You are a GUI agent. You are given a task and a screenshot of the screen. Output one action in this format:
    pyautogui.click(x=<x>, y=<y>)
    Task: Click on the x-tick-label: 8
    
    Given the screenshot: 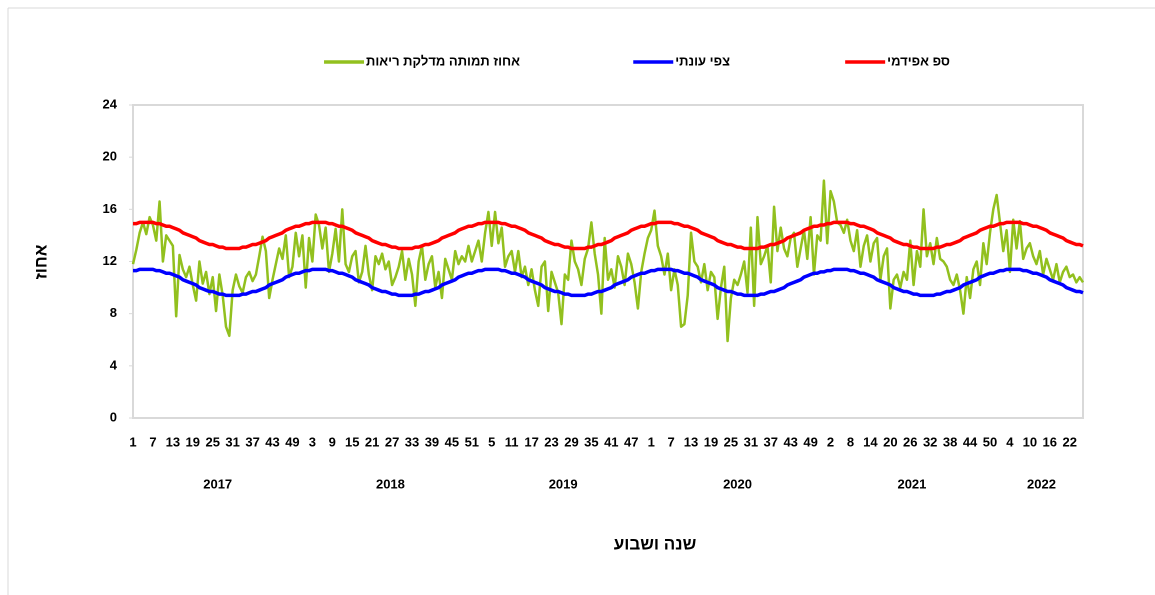 What is the action you would take?
    pyautogui.click(x=850, y=441)
    